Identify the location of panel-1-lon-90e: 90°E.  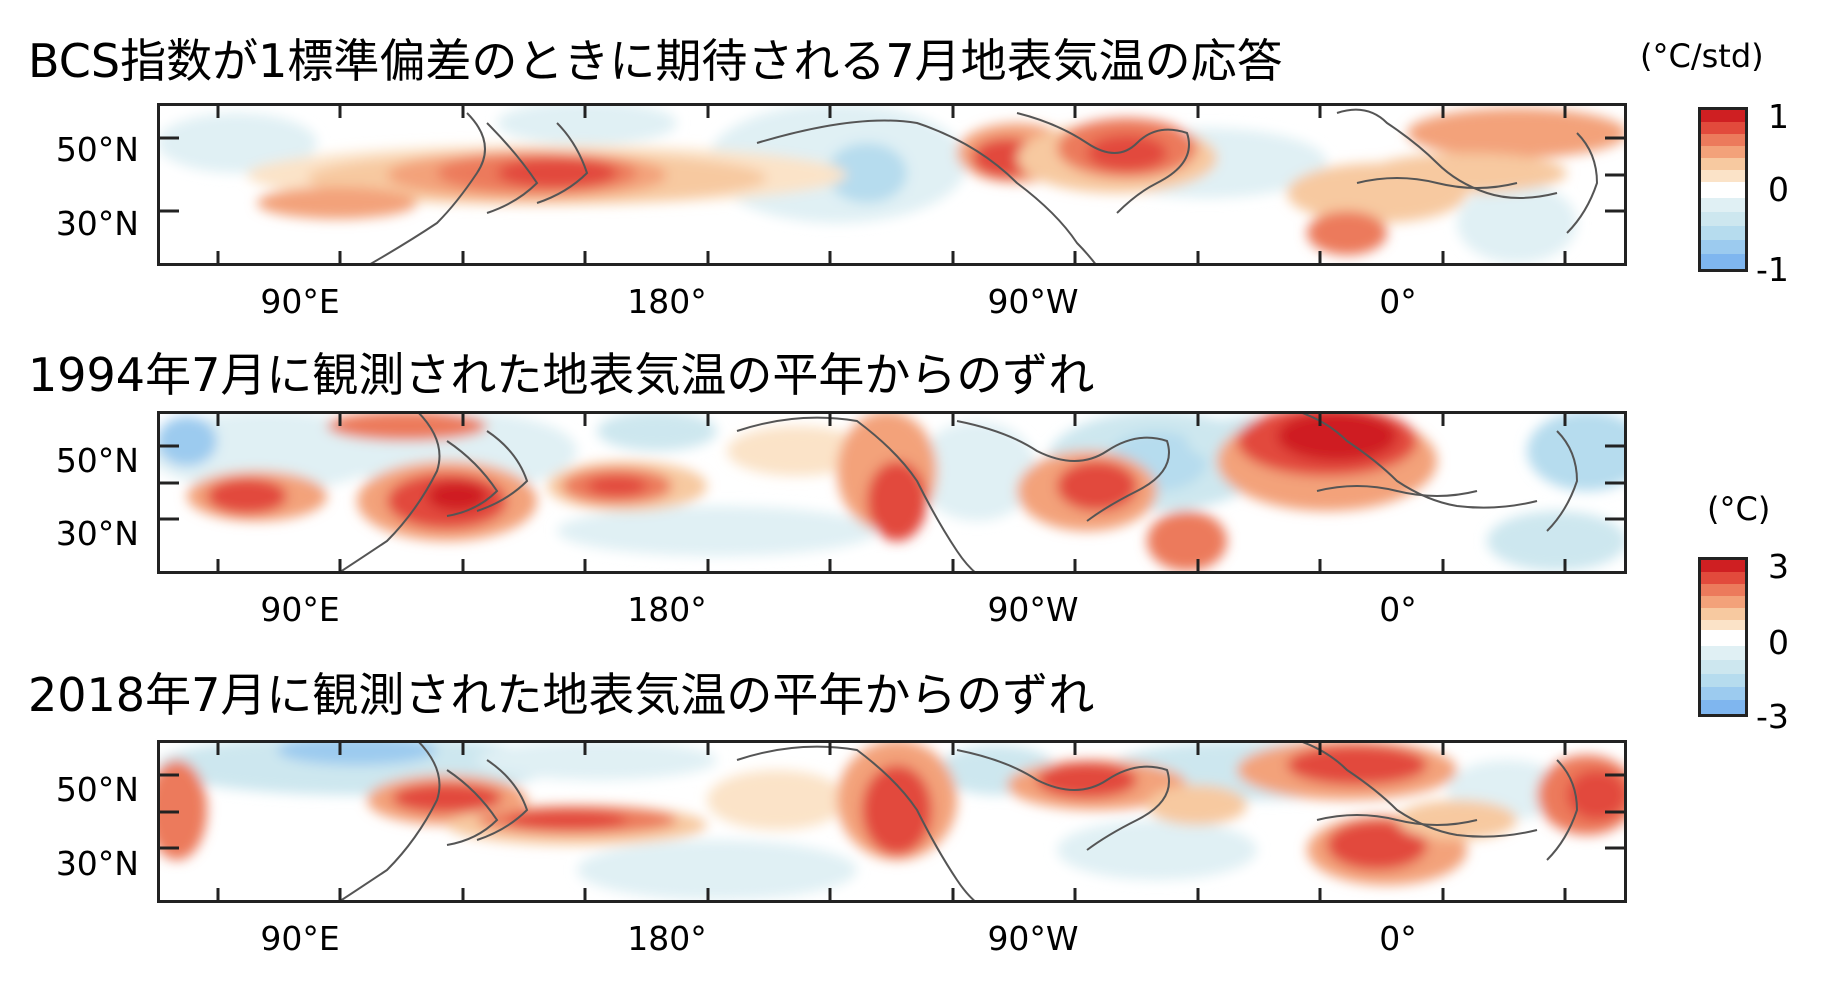
(300, 301).